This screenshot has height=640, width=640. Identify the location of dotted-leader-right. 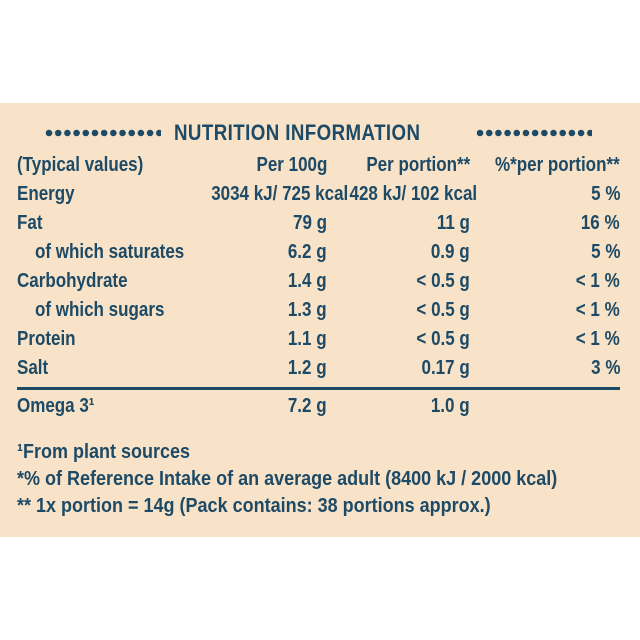
(534, 133).